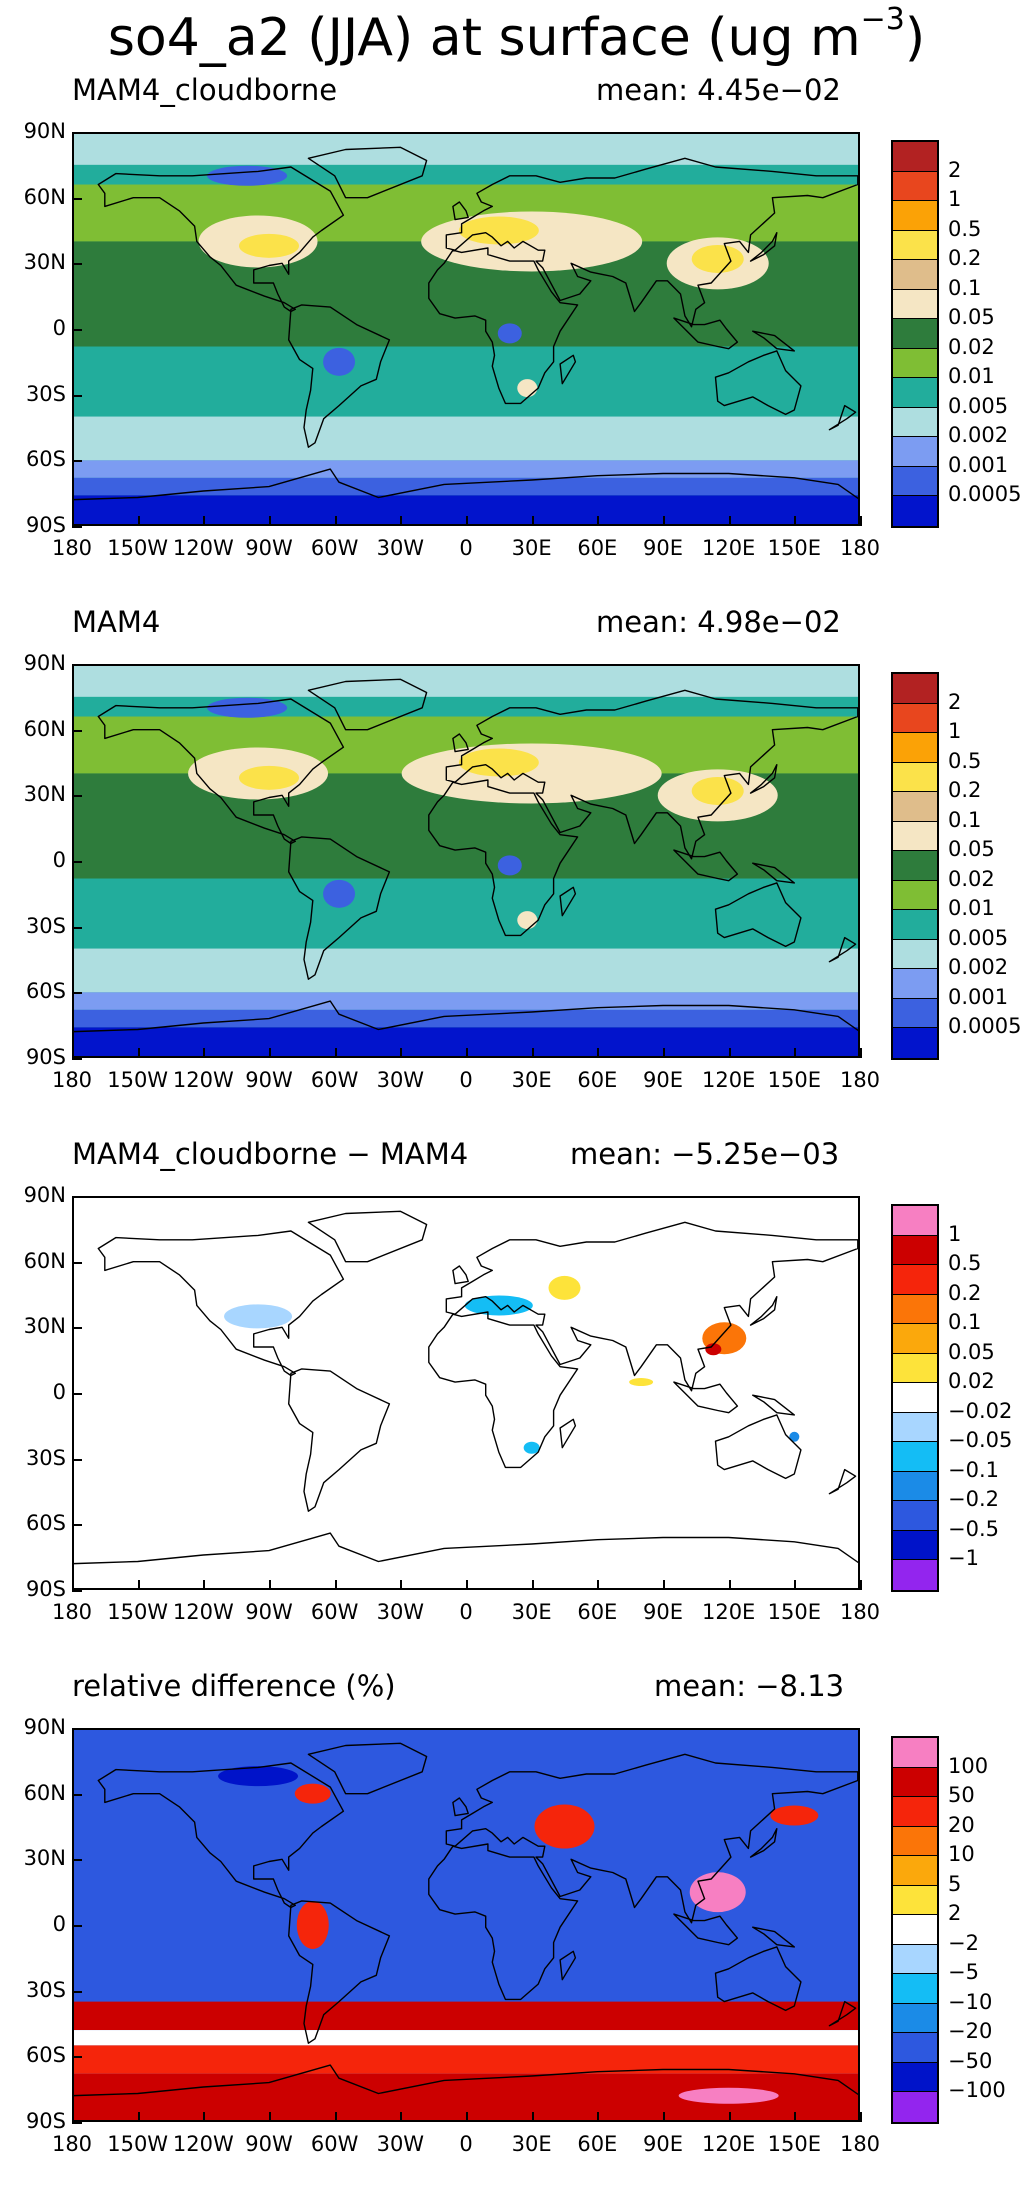 This screenshot has width=1033, height=2211. What do you see at coordinates (503, 1922) in the screenshot?
I see `coastline-africa` at bounding box center [503, 1922].